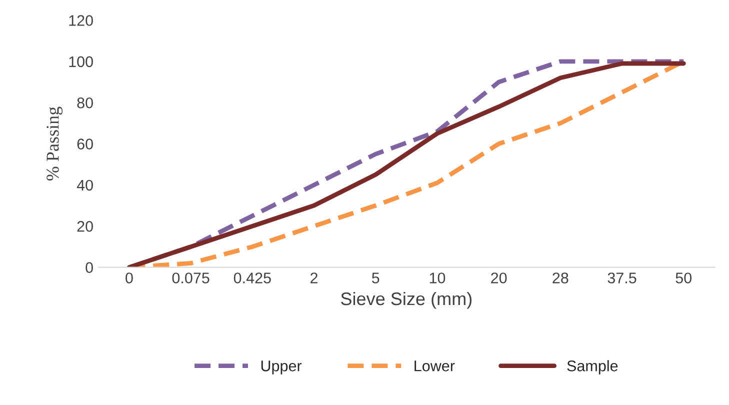 The width and height of the screenshot is (729, 405). Describe the element at coordinates (406, 300) in the screenshot. I see `x-axis-title: Sieve Size (mm)` at that location.